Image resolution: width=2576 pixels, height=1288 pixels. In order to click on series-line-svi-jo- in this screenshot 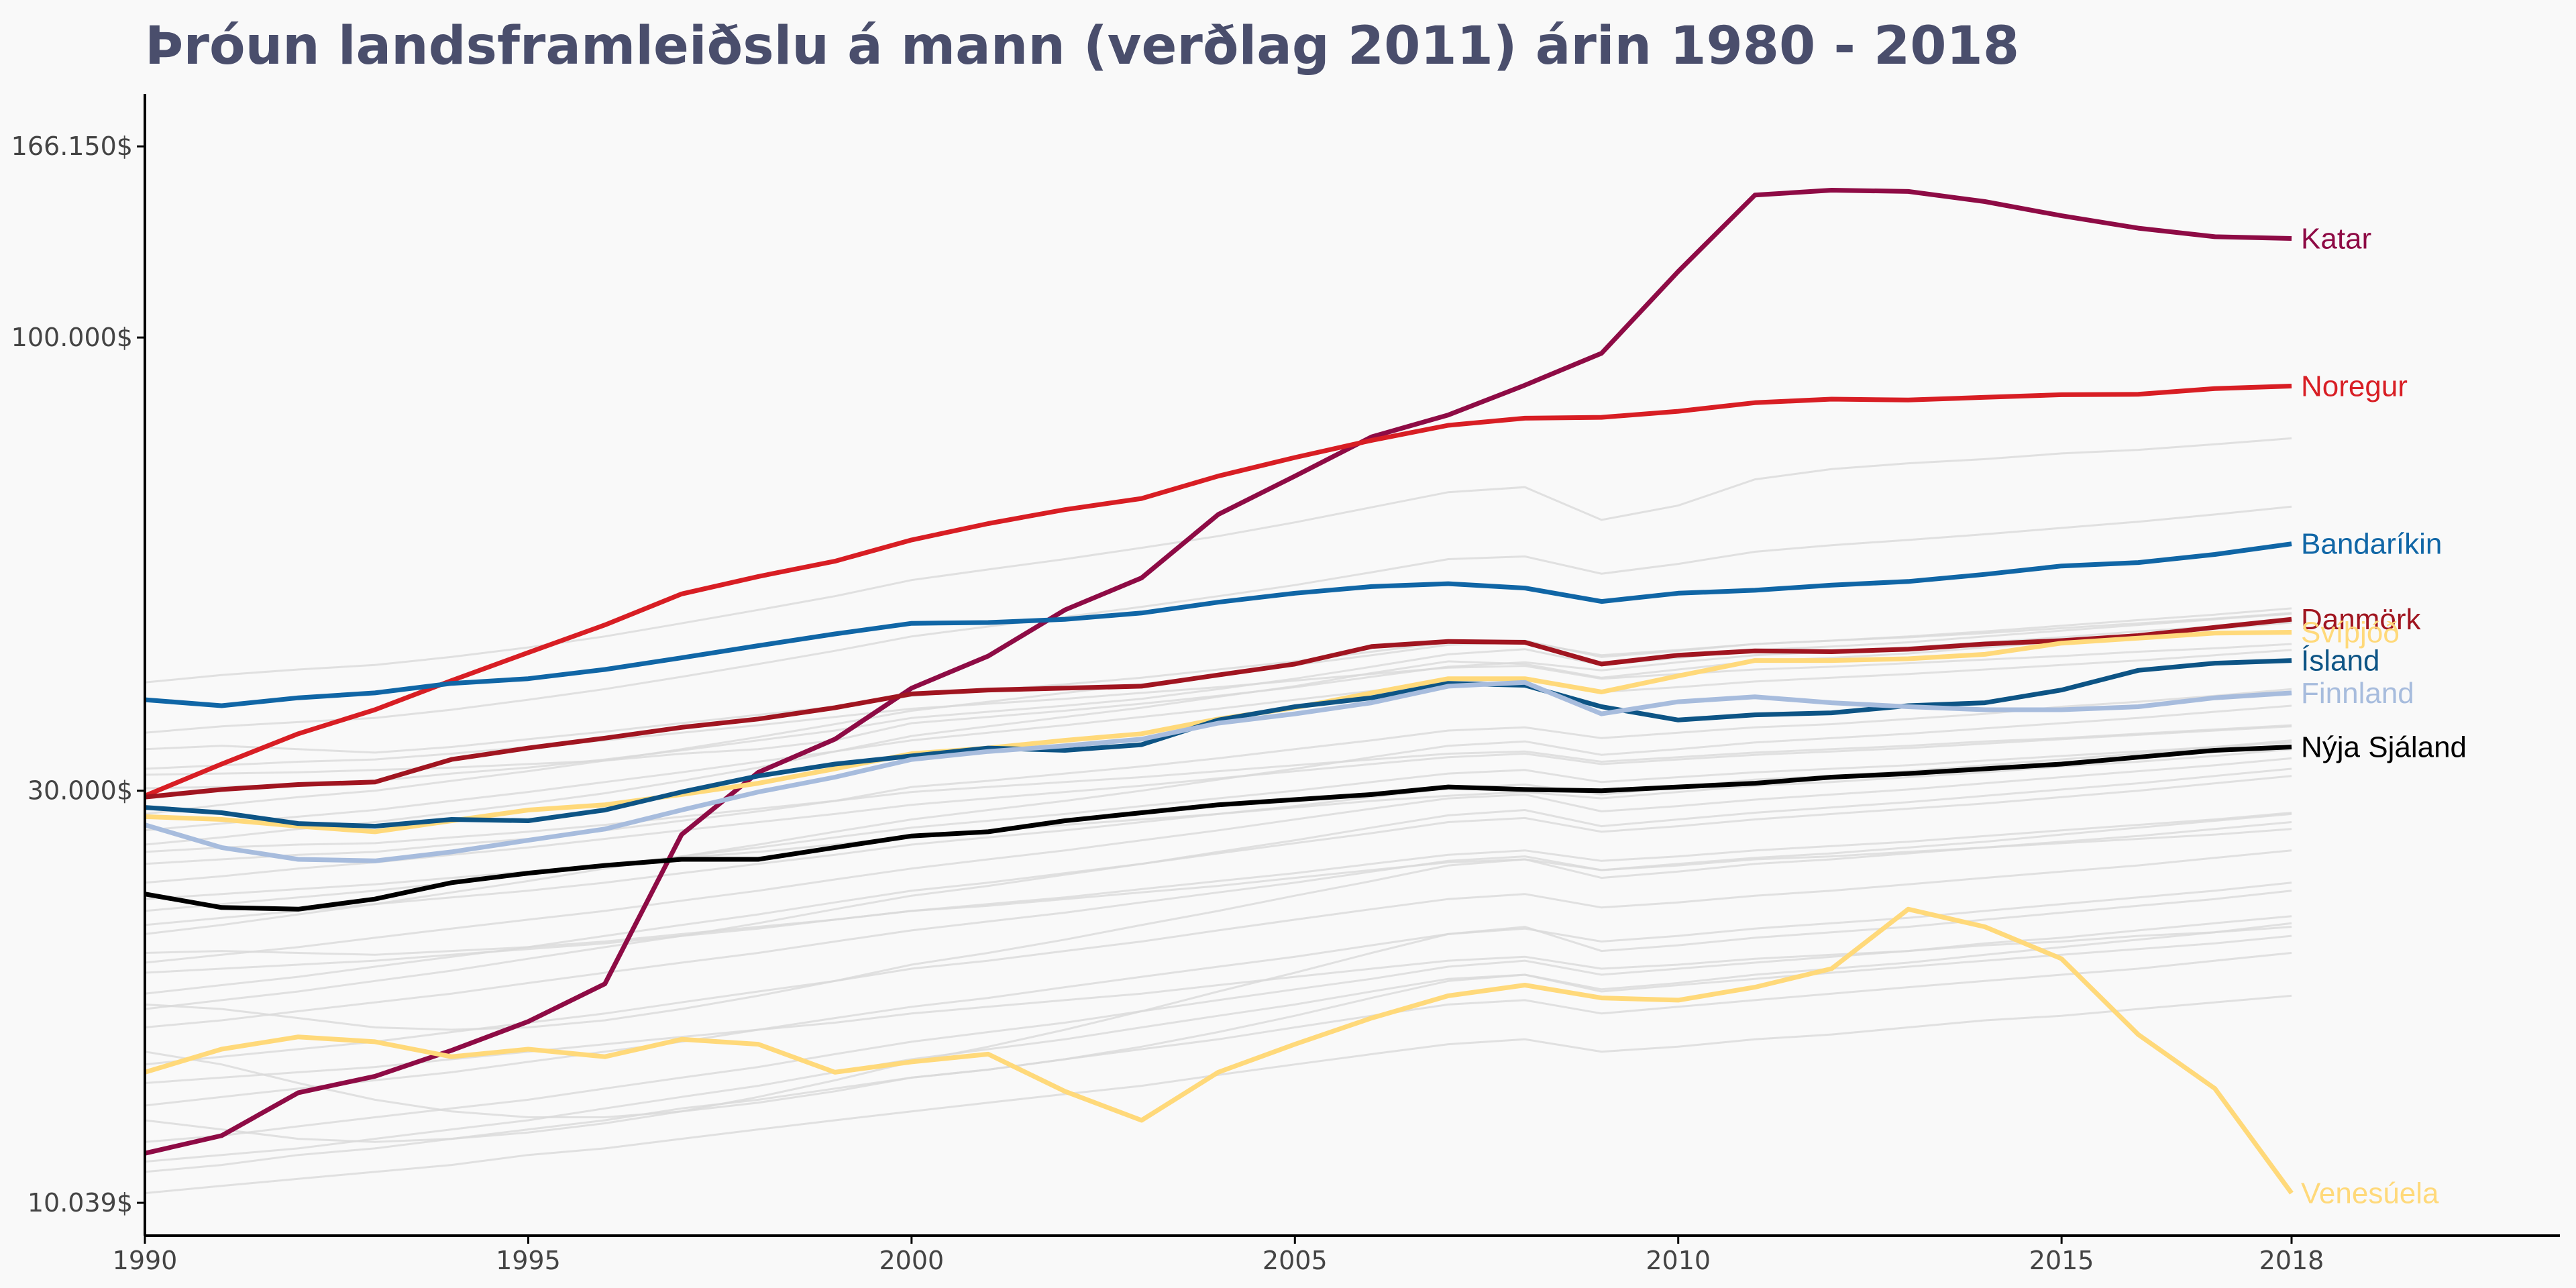, I will do `click(1218, 732)`.